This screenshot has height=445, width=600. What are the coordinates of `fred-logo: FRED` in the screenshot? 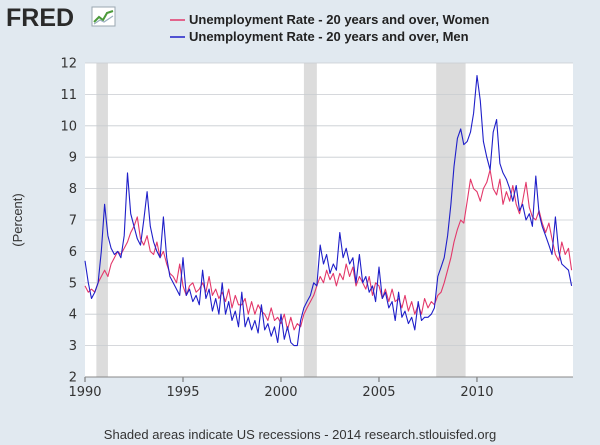 It's located at (61, 18).